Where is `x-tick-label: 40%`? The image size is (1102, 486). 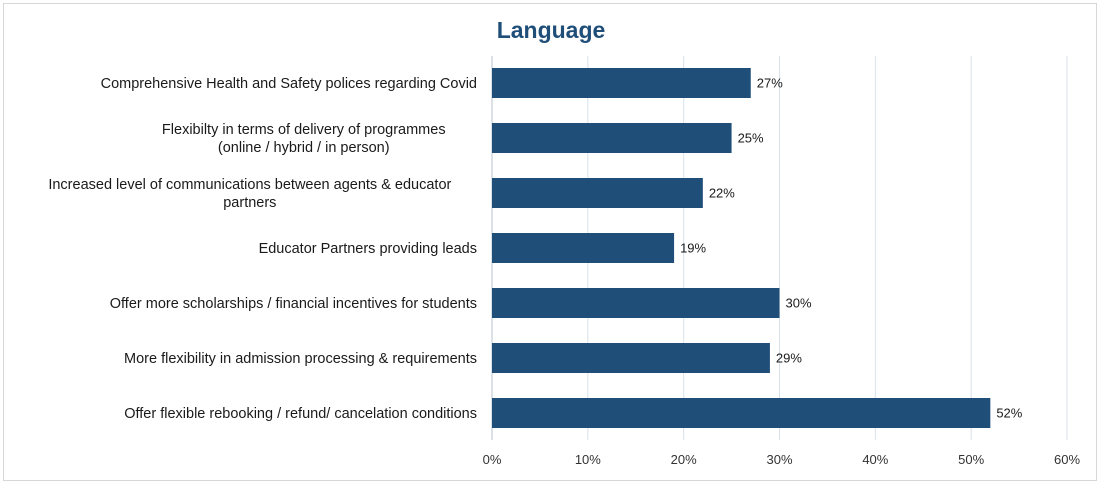
x-tick-label: 40% is located at coordinates (875, 459).